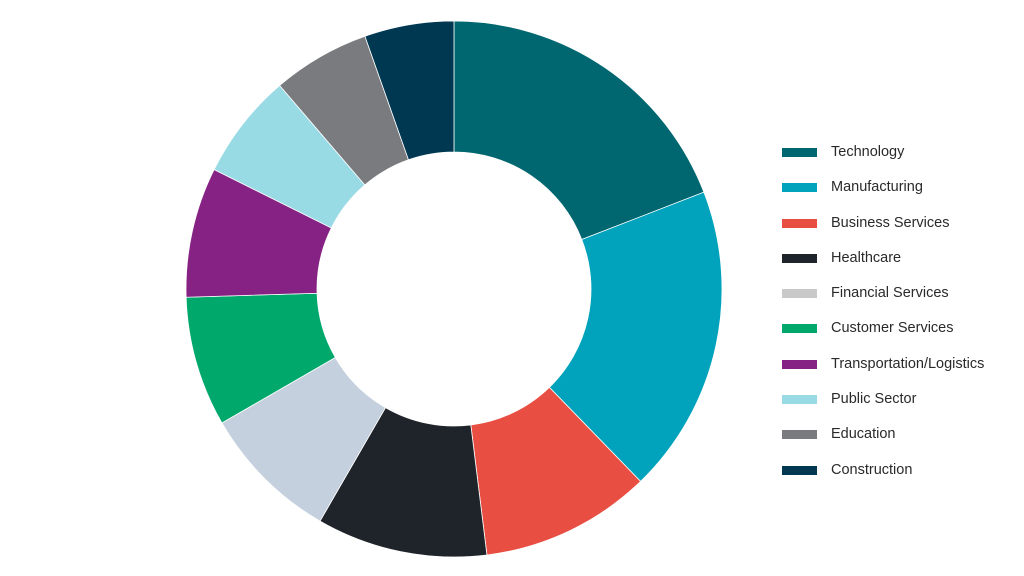  Describe the element at coordinates (908, 363) in the screenshot. I see `legend-label: Transportation/Logistics` at that location.